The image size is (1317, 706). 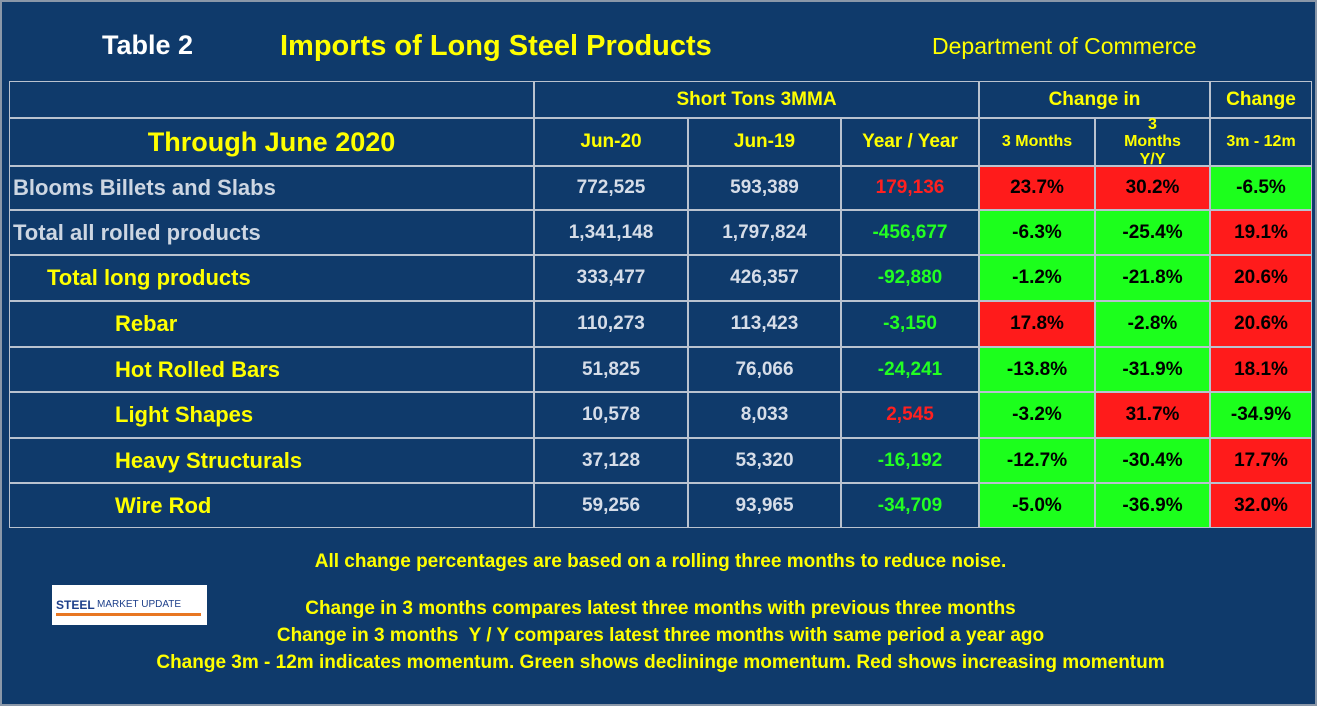 I want to click on value-cell: -24,241, so click(x=910, y=369).